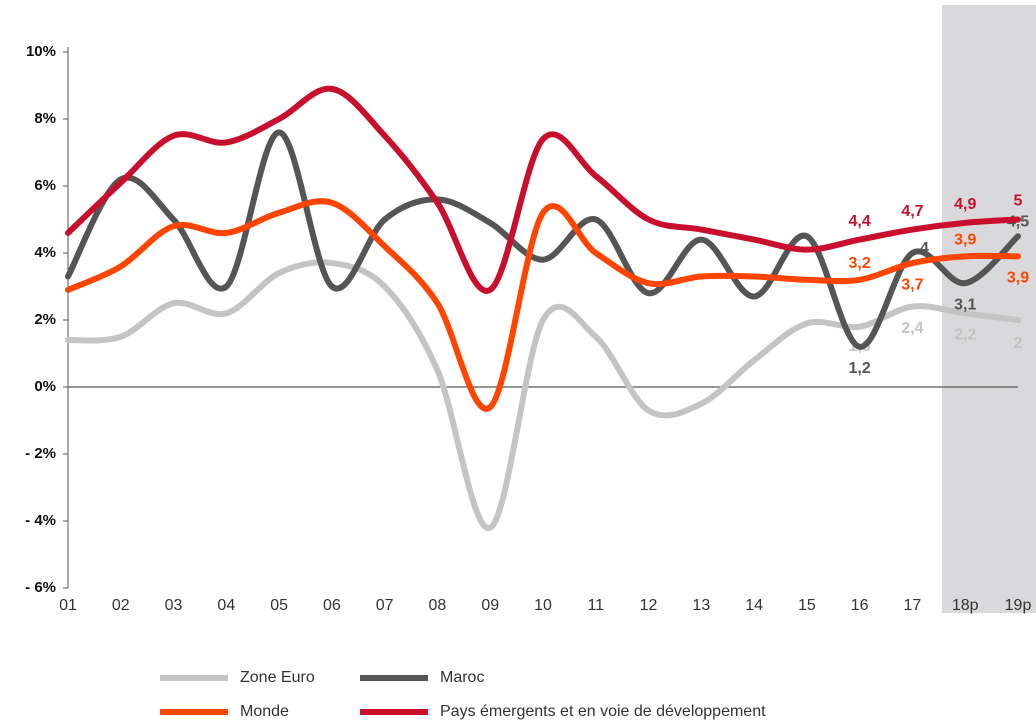 The width and height of the screenshot is (1036, 721). Describe the element at coordinates (1018, 201) in the screenshot. I see `data-label: 5` at that location.